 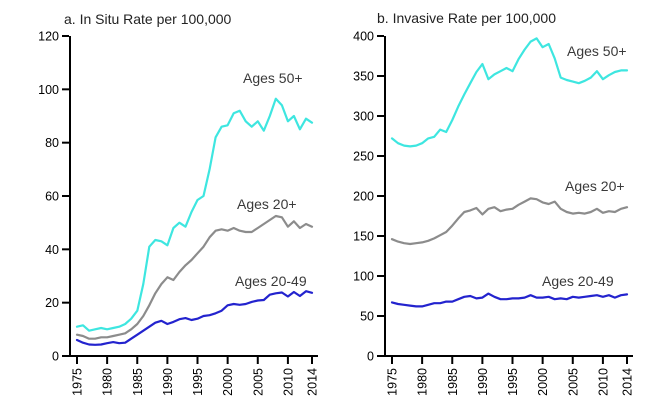 What do you see at coordinates (595, 186) in the screenshot?
I see `chart-b-label-ages-20plus: Ages 20+` at bounding box center [595, 186].